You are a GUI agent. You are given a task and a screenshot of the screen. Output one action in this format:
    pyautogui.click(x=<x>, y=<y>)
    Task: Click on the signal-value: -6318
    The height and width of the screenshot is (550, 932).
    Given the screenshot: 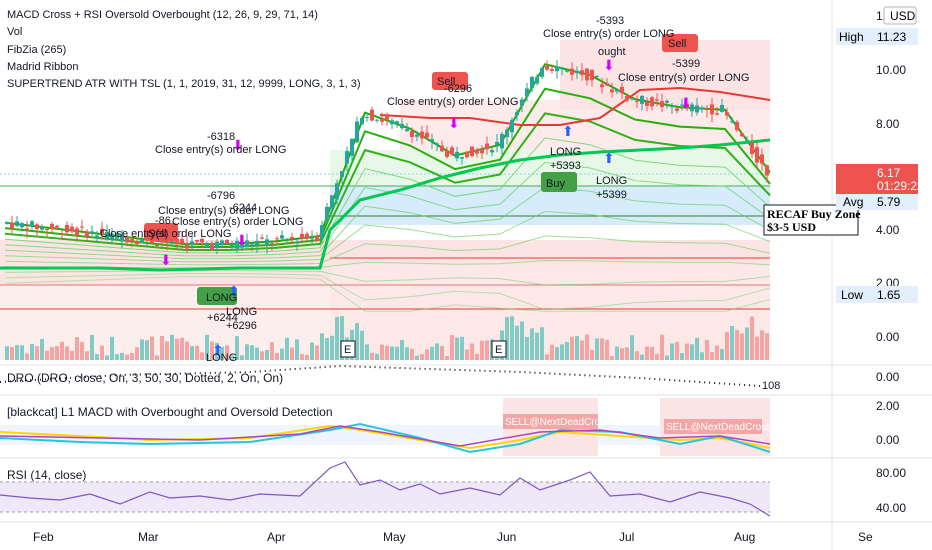 What is the action you would take?
    pyautogui.click(x=221, y=137)
    